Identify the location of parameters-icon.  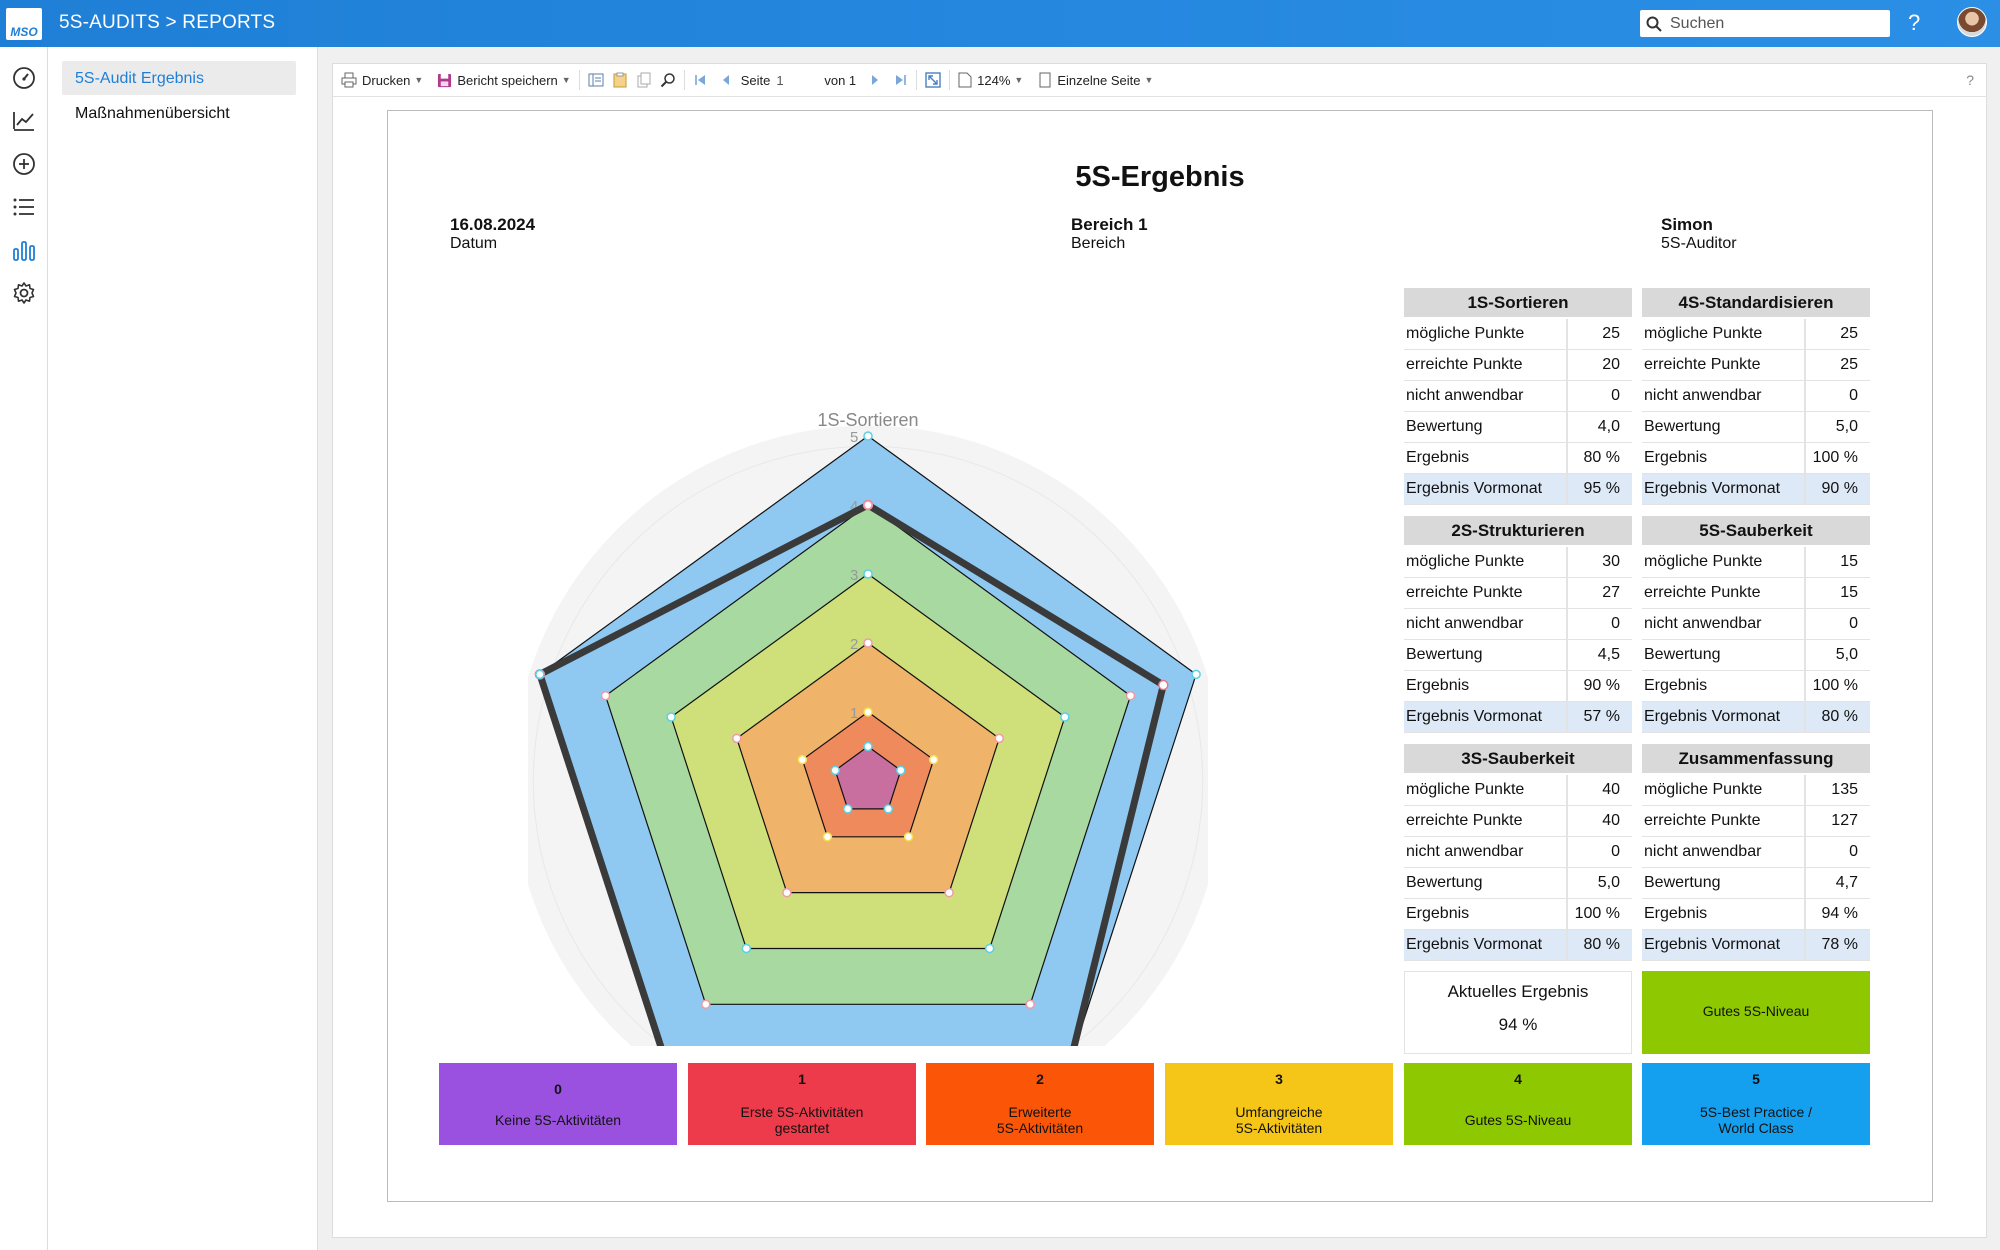
(620, 80).